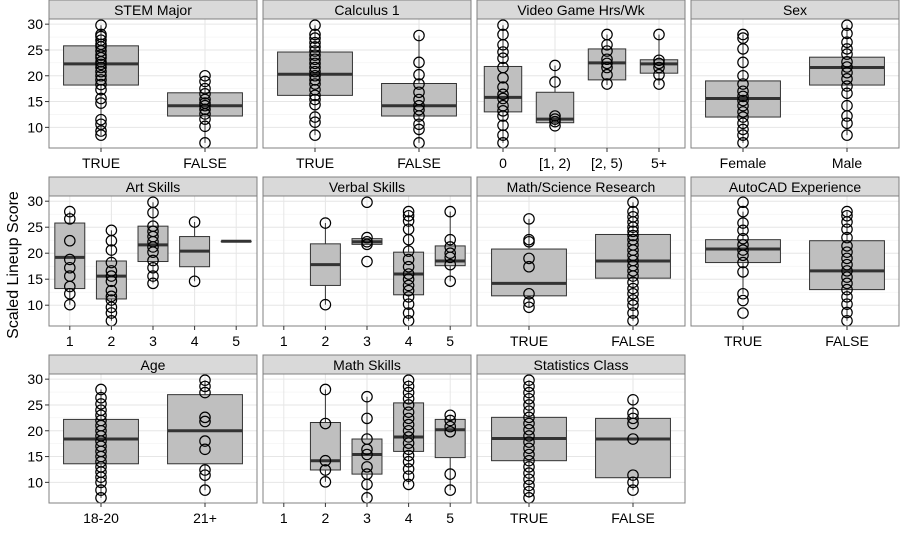  What do you see at coordinates (795, 10) in the screenshot?
I see `facet-title: Sex` at bounding box center [795, 10].